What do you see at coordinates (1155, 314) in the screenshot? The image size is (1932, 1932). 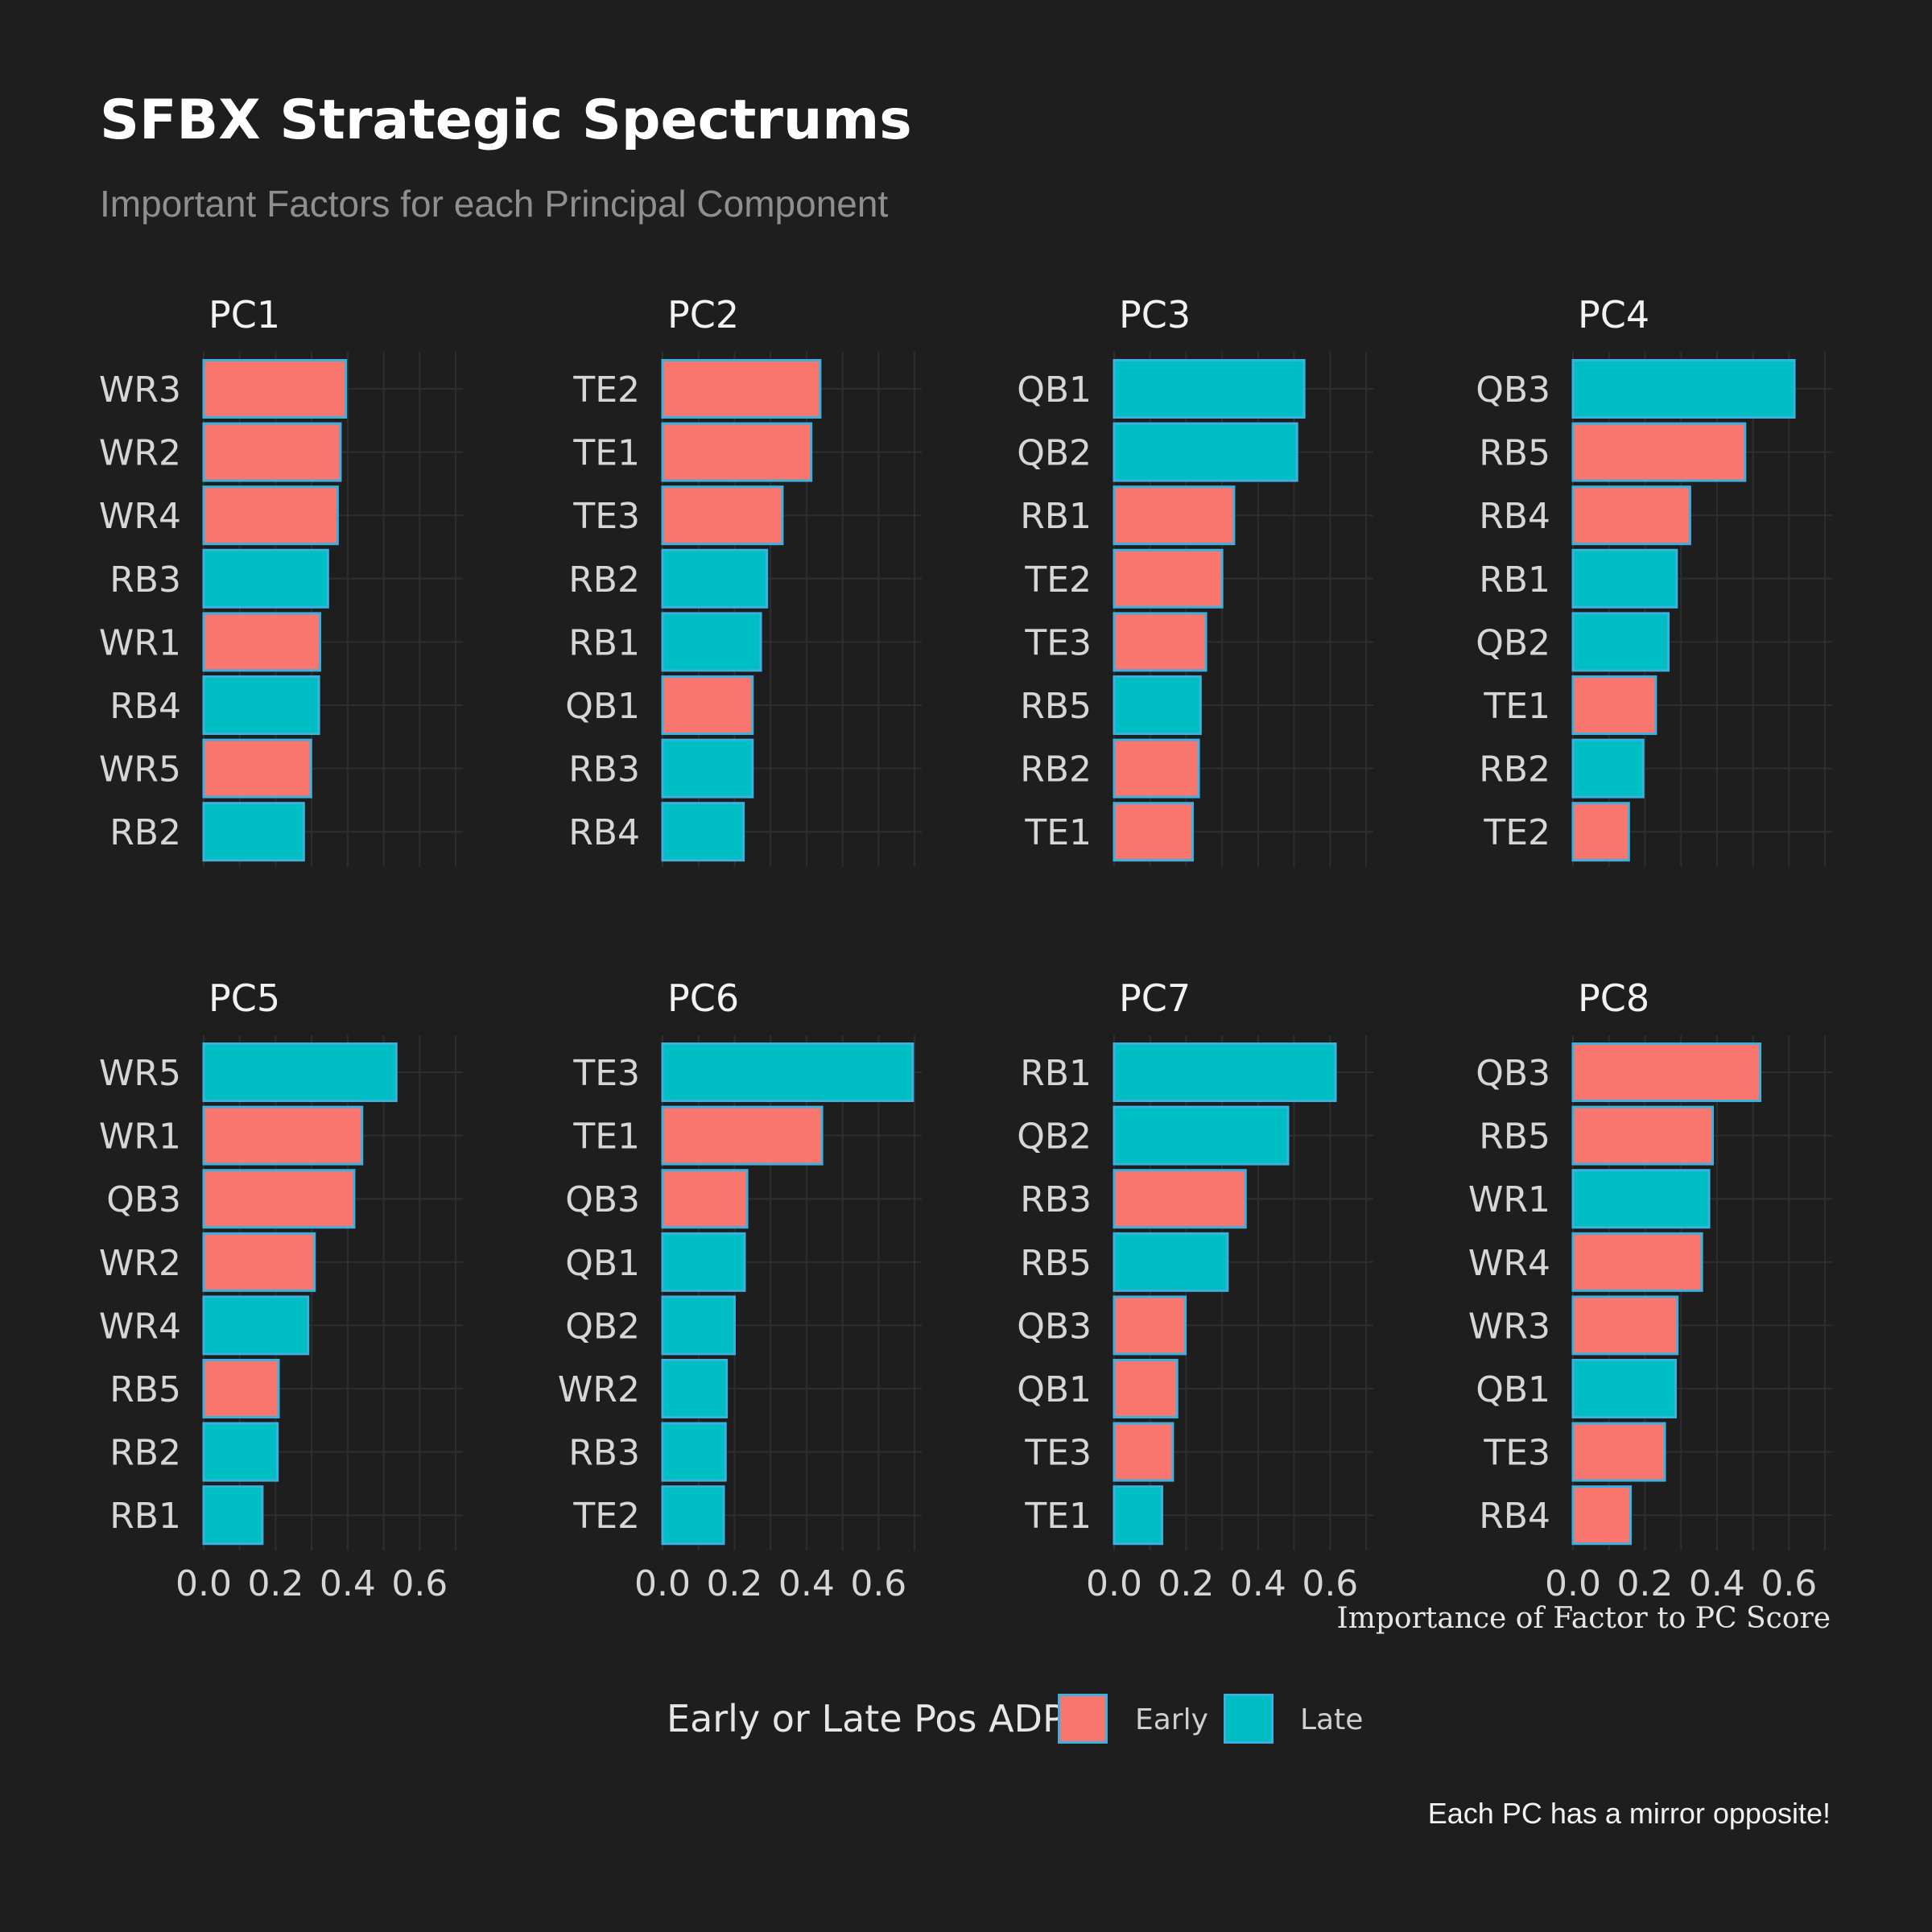 I see `panel-title: PC3` at bounding box center [1155, 314].